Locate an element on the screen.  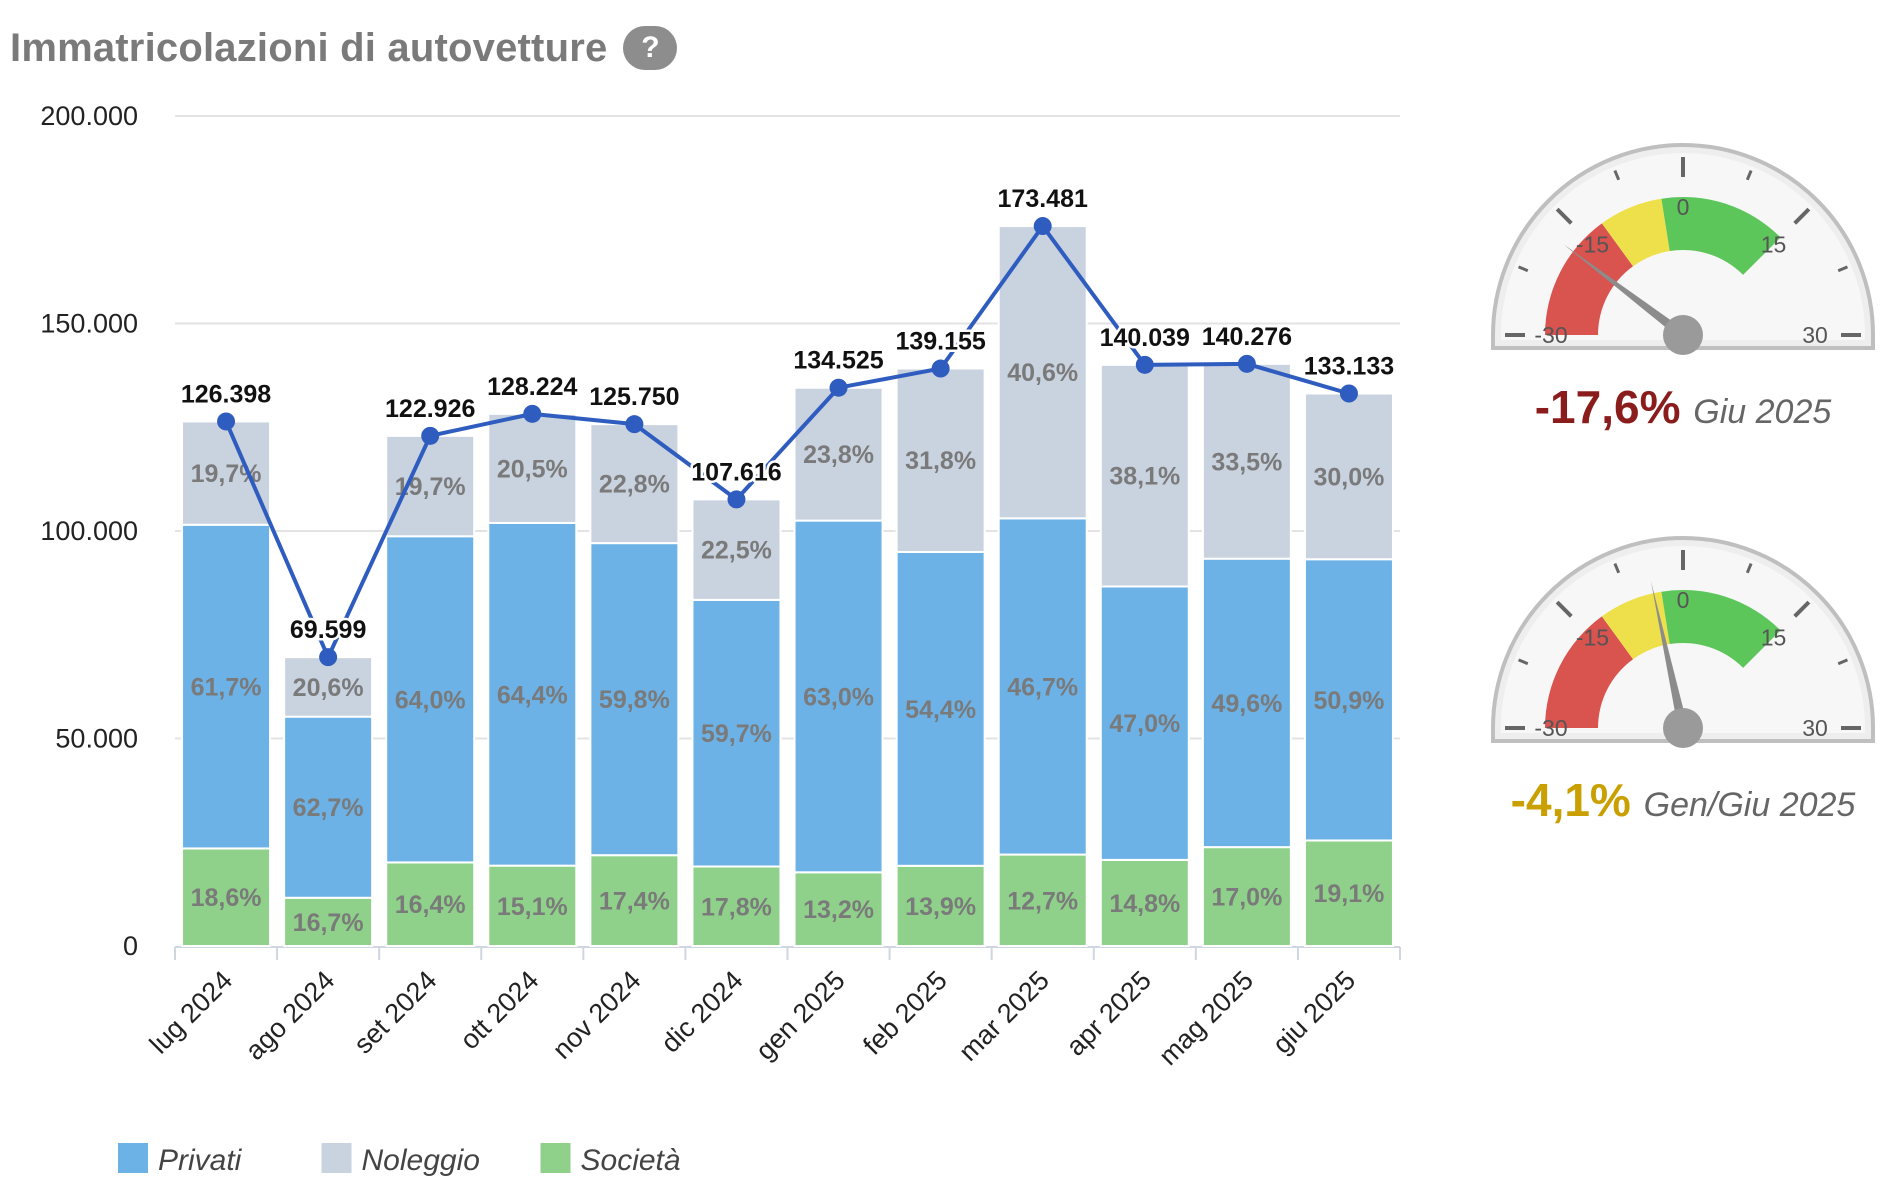
bar-percent-label: 16,7% is located at coordinates (328, 923).